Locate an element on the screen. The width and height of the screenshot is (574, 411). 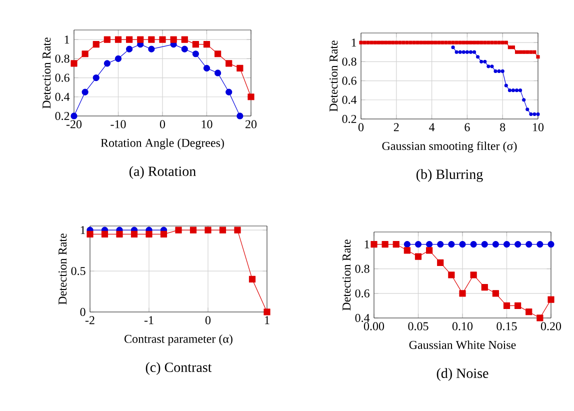
x-tick-label: 0.05 is located at coordinates (418, 326).